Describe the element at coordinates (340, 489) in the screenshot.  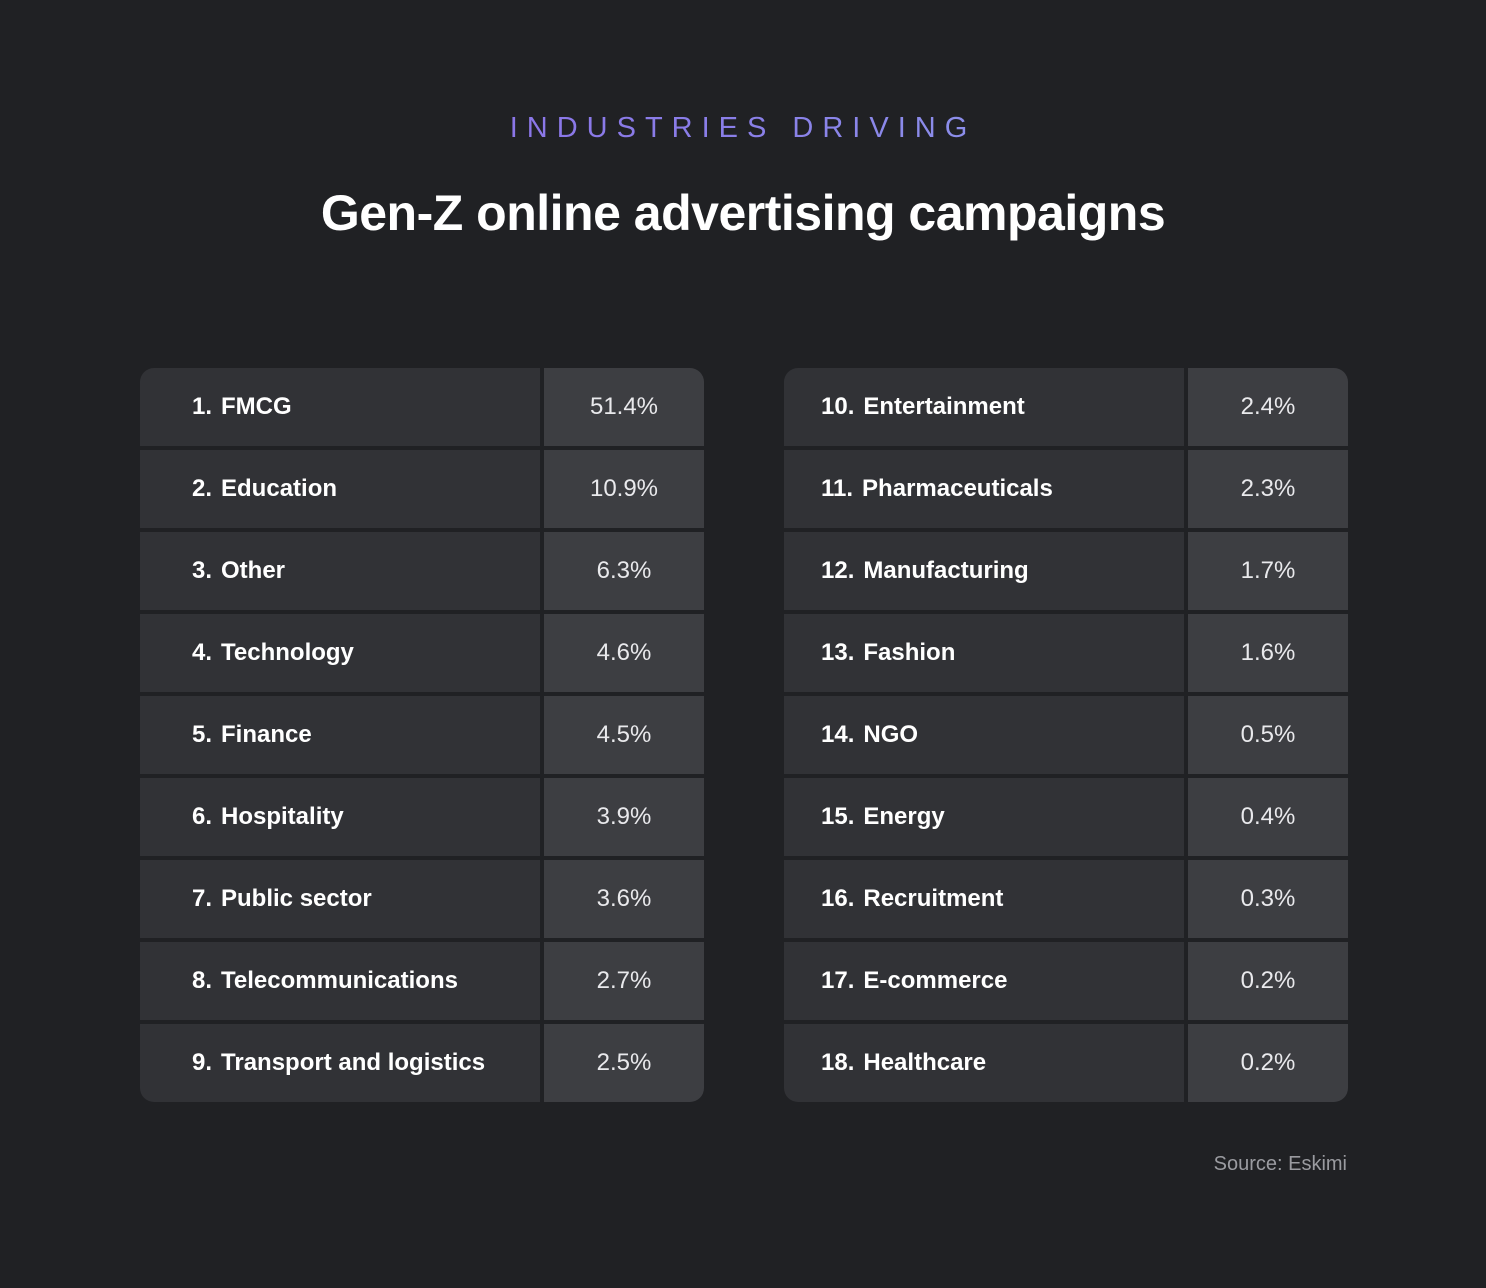
I see `industry-name-cell: 2. Education` at that location.